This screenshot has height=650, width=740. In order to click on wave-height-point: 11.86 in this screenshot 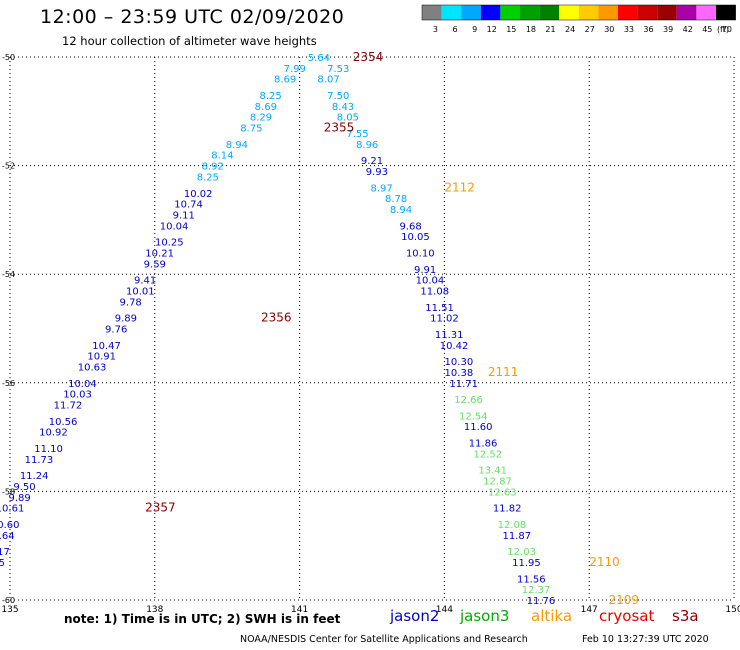, I will do `click(483, 444)`.